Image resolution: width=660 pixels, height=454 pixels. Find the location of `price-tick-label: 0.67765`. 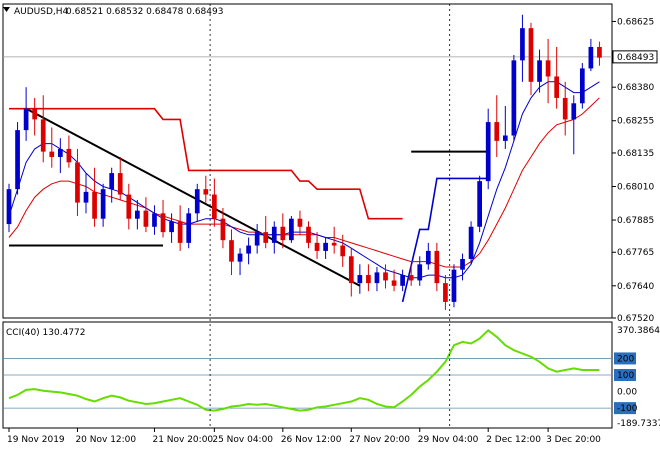

price-tick-label: 0.67765 is located at coordinates (635, 253).